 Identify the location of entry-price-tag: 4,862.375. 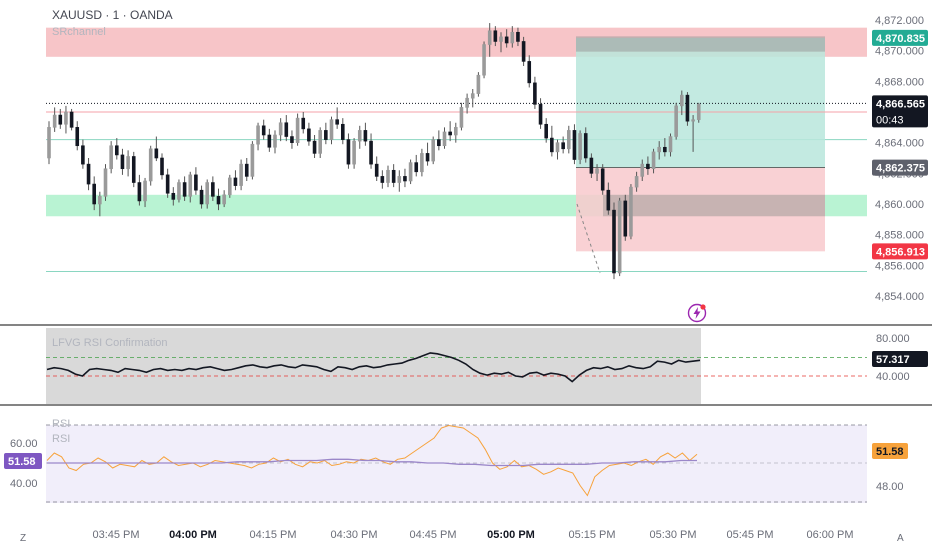
(900, 169).